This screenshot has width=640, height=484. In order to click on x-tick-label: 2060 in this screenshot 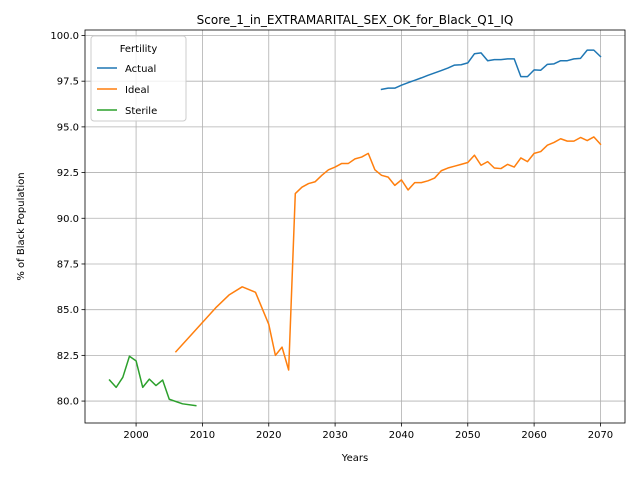, I will do `click(533, 435)`.